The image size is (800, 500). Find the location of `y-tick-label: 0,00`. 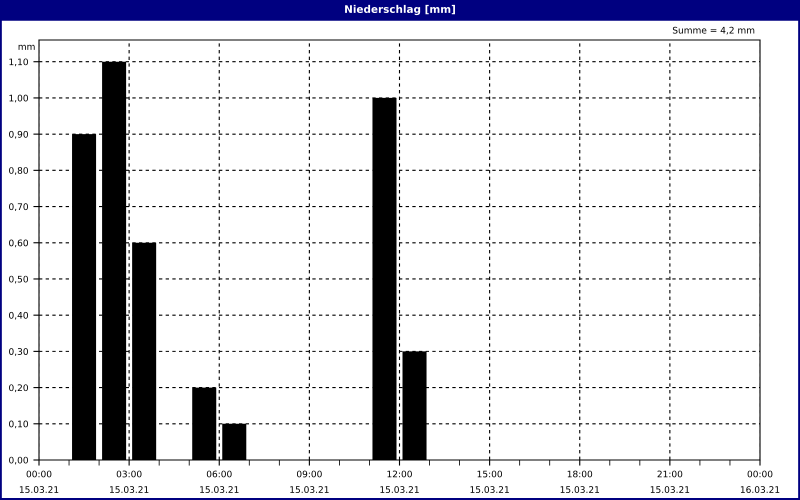

y-tick-label: 0,00 is located at coordinates (18, 460).